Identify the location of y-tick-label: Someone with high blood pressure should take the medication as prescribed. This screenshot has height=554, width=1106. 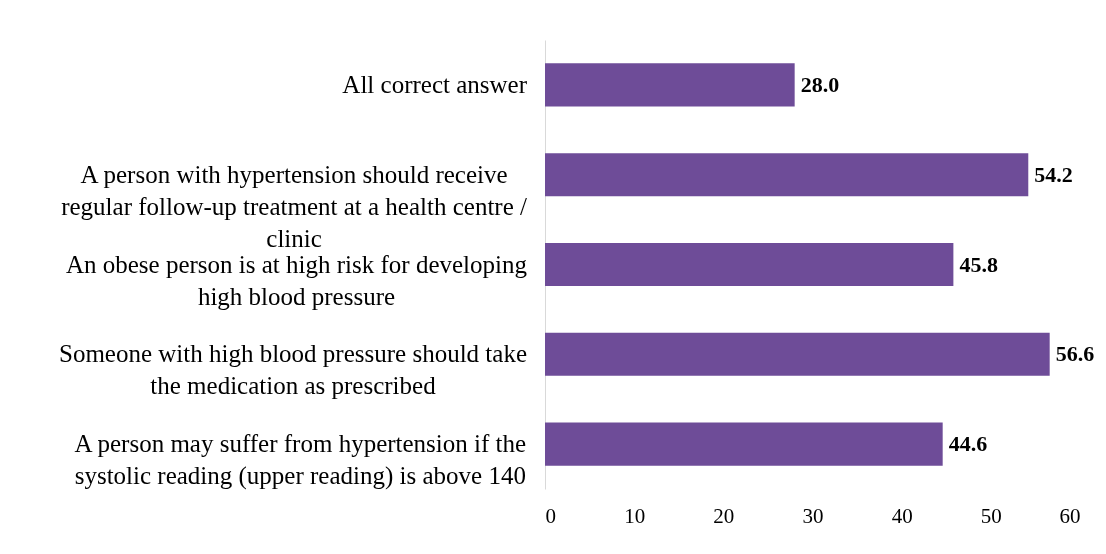
(292, 370).